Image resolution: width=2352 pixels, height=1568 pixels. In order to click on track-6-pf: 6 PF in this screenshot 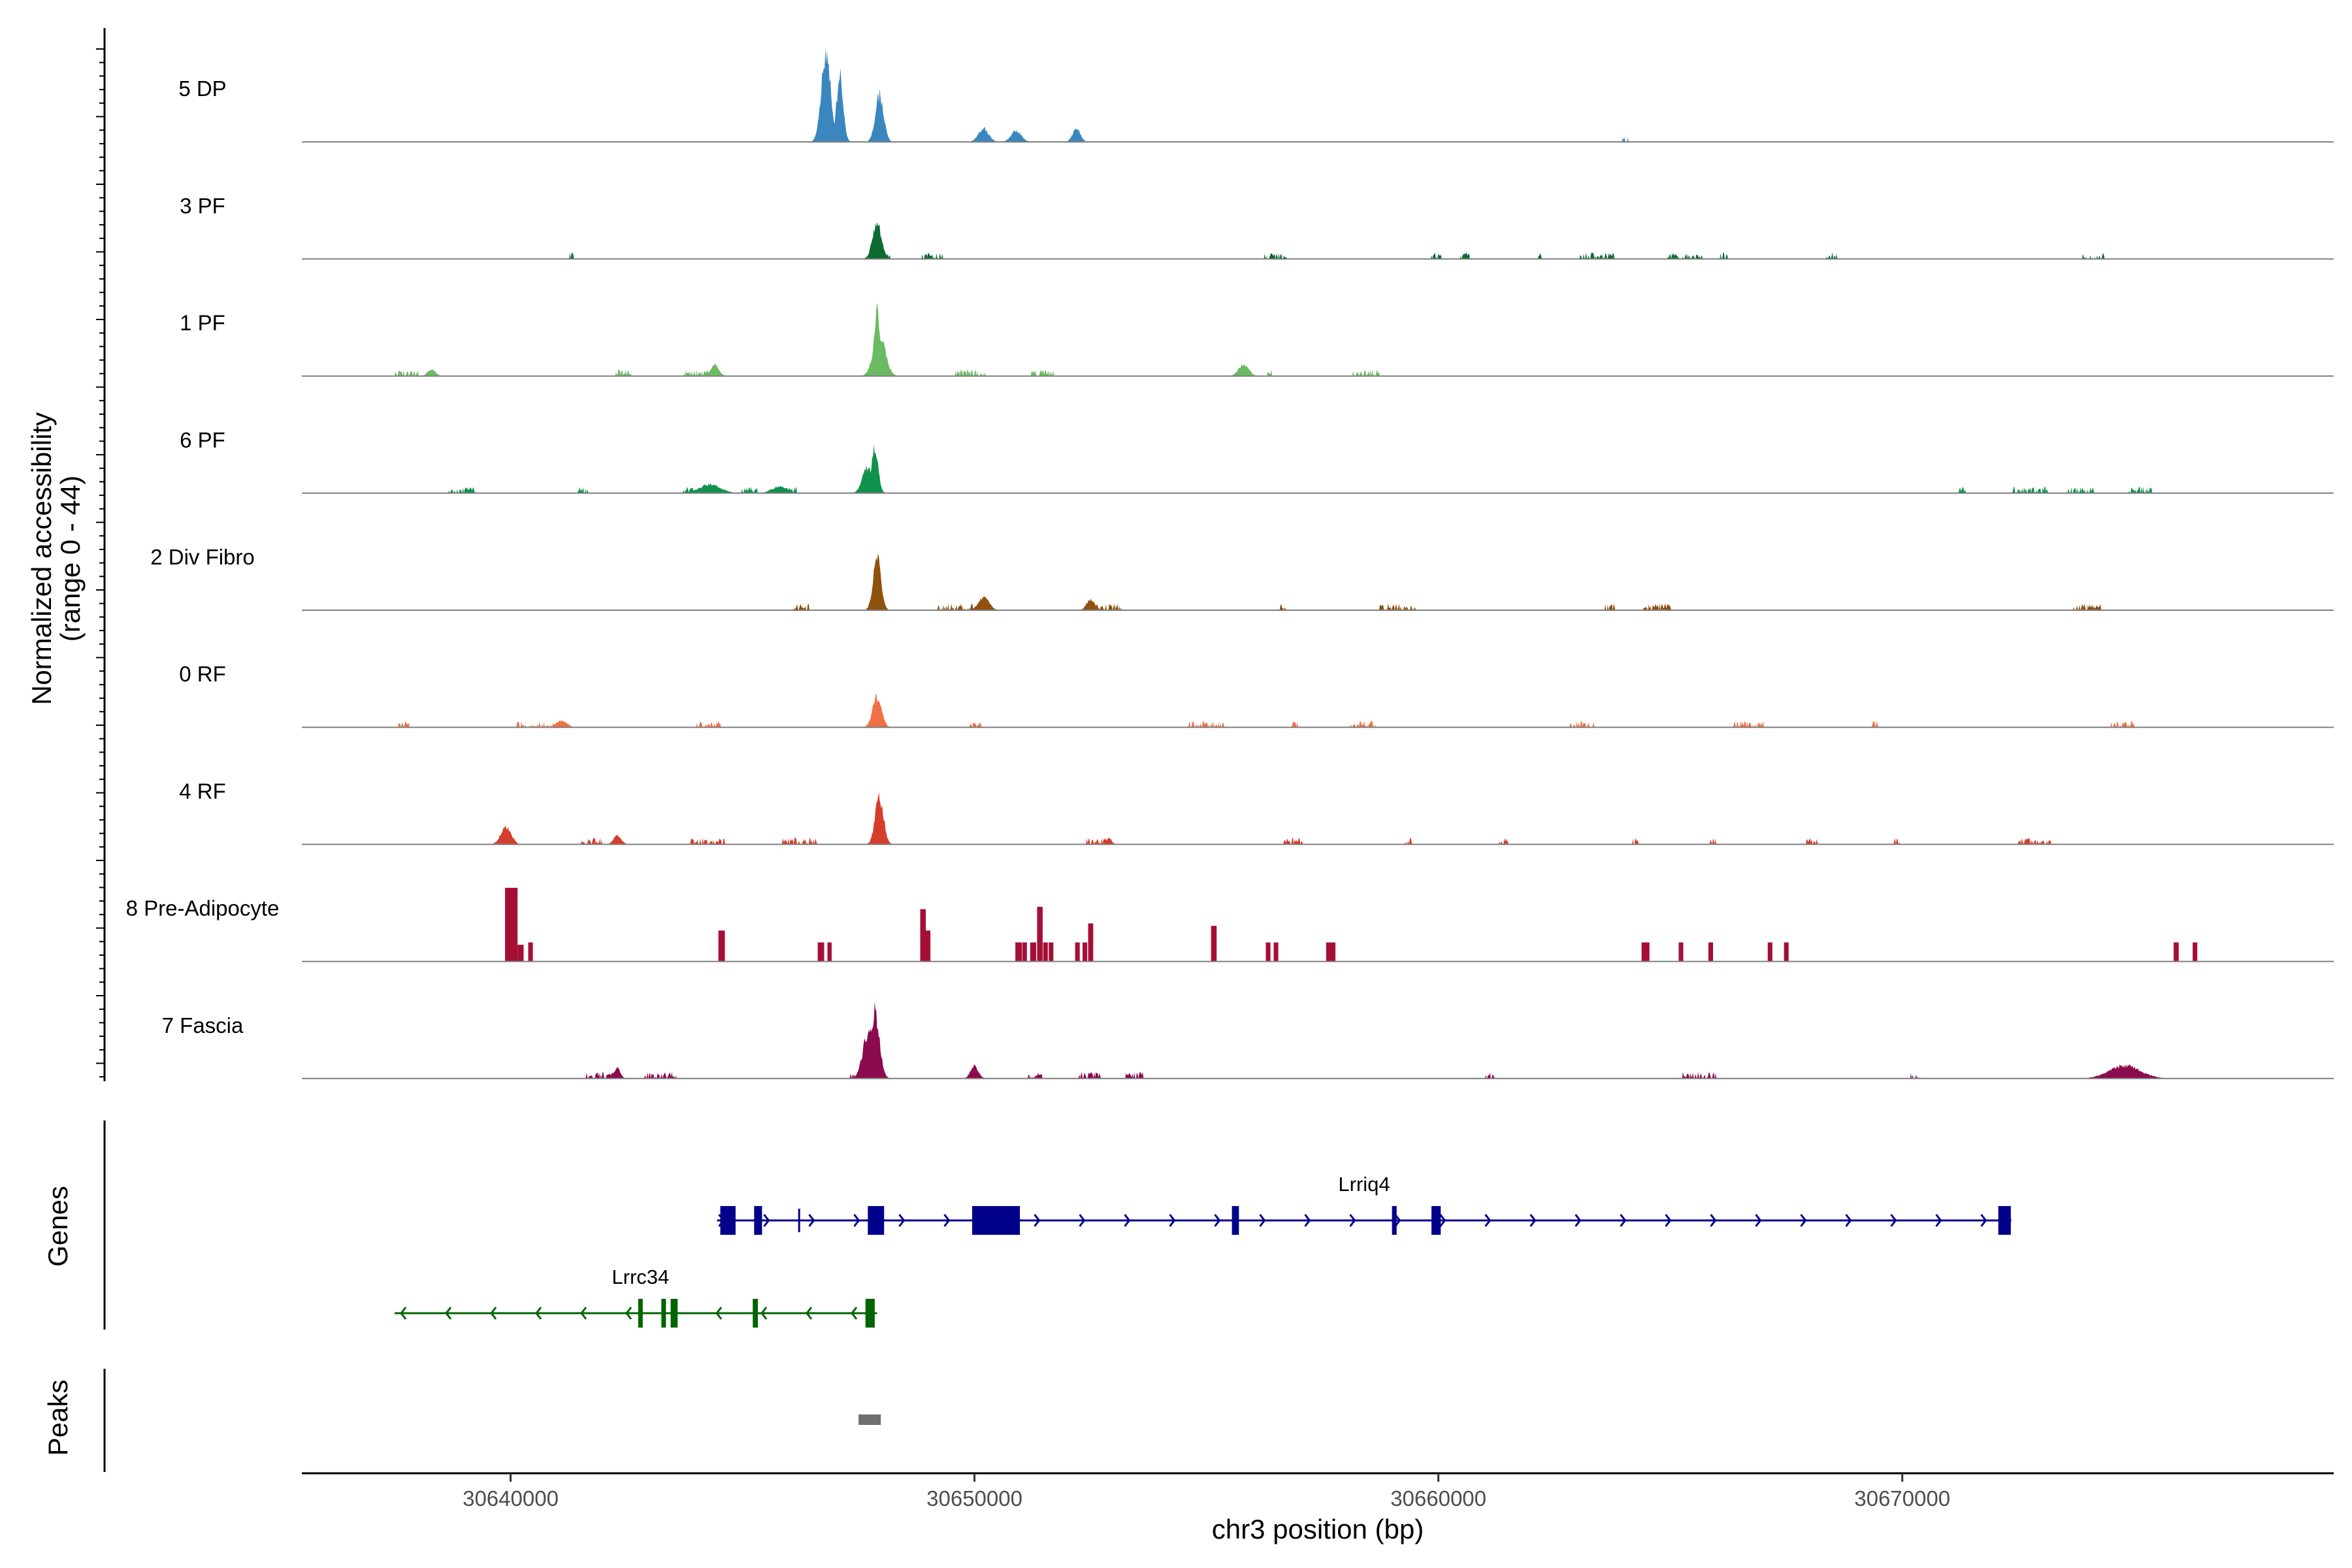, I will do `click(1257, 461)`.